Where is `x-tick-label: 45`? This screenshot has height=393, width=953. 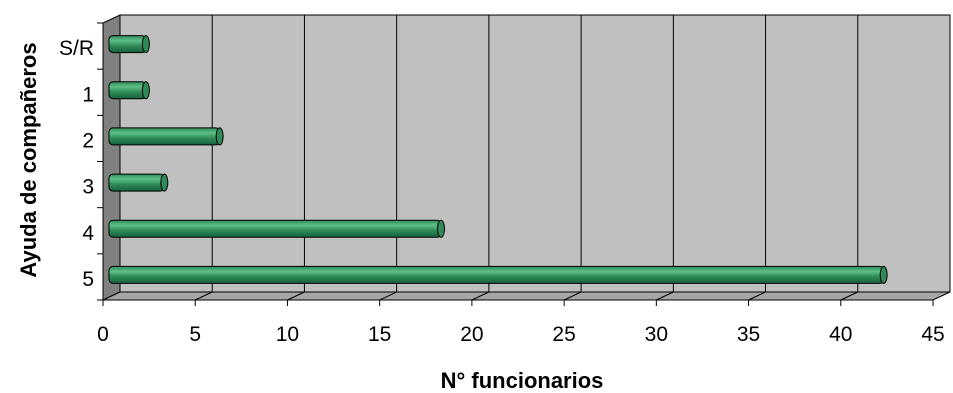
x-tick-label: 45 is located at coordinates (932, 334).